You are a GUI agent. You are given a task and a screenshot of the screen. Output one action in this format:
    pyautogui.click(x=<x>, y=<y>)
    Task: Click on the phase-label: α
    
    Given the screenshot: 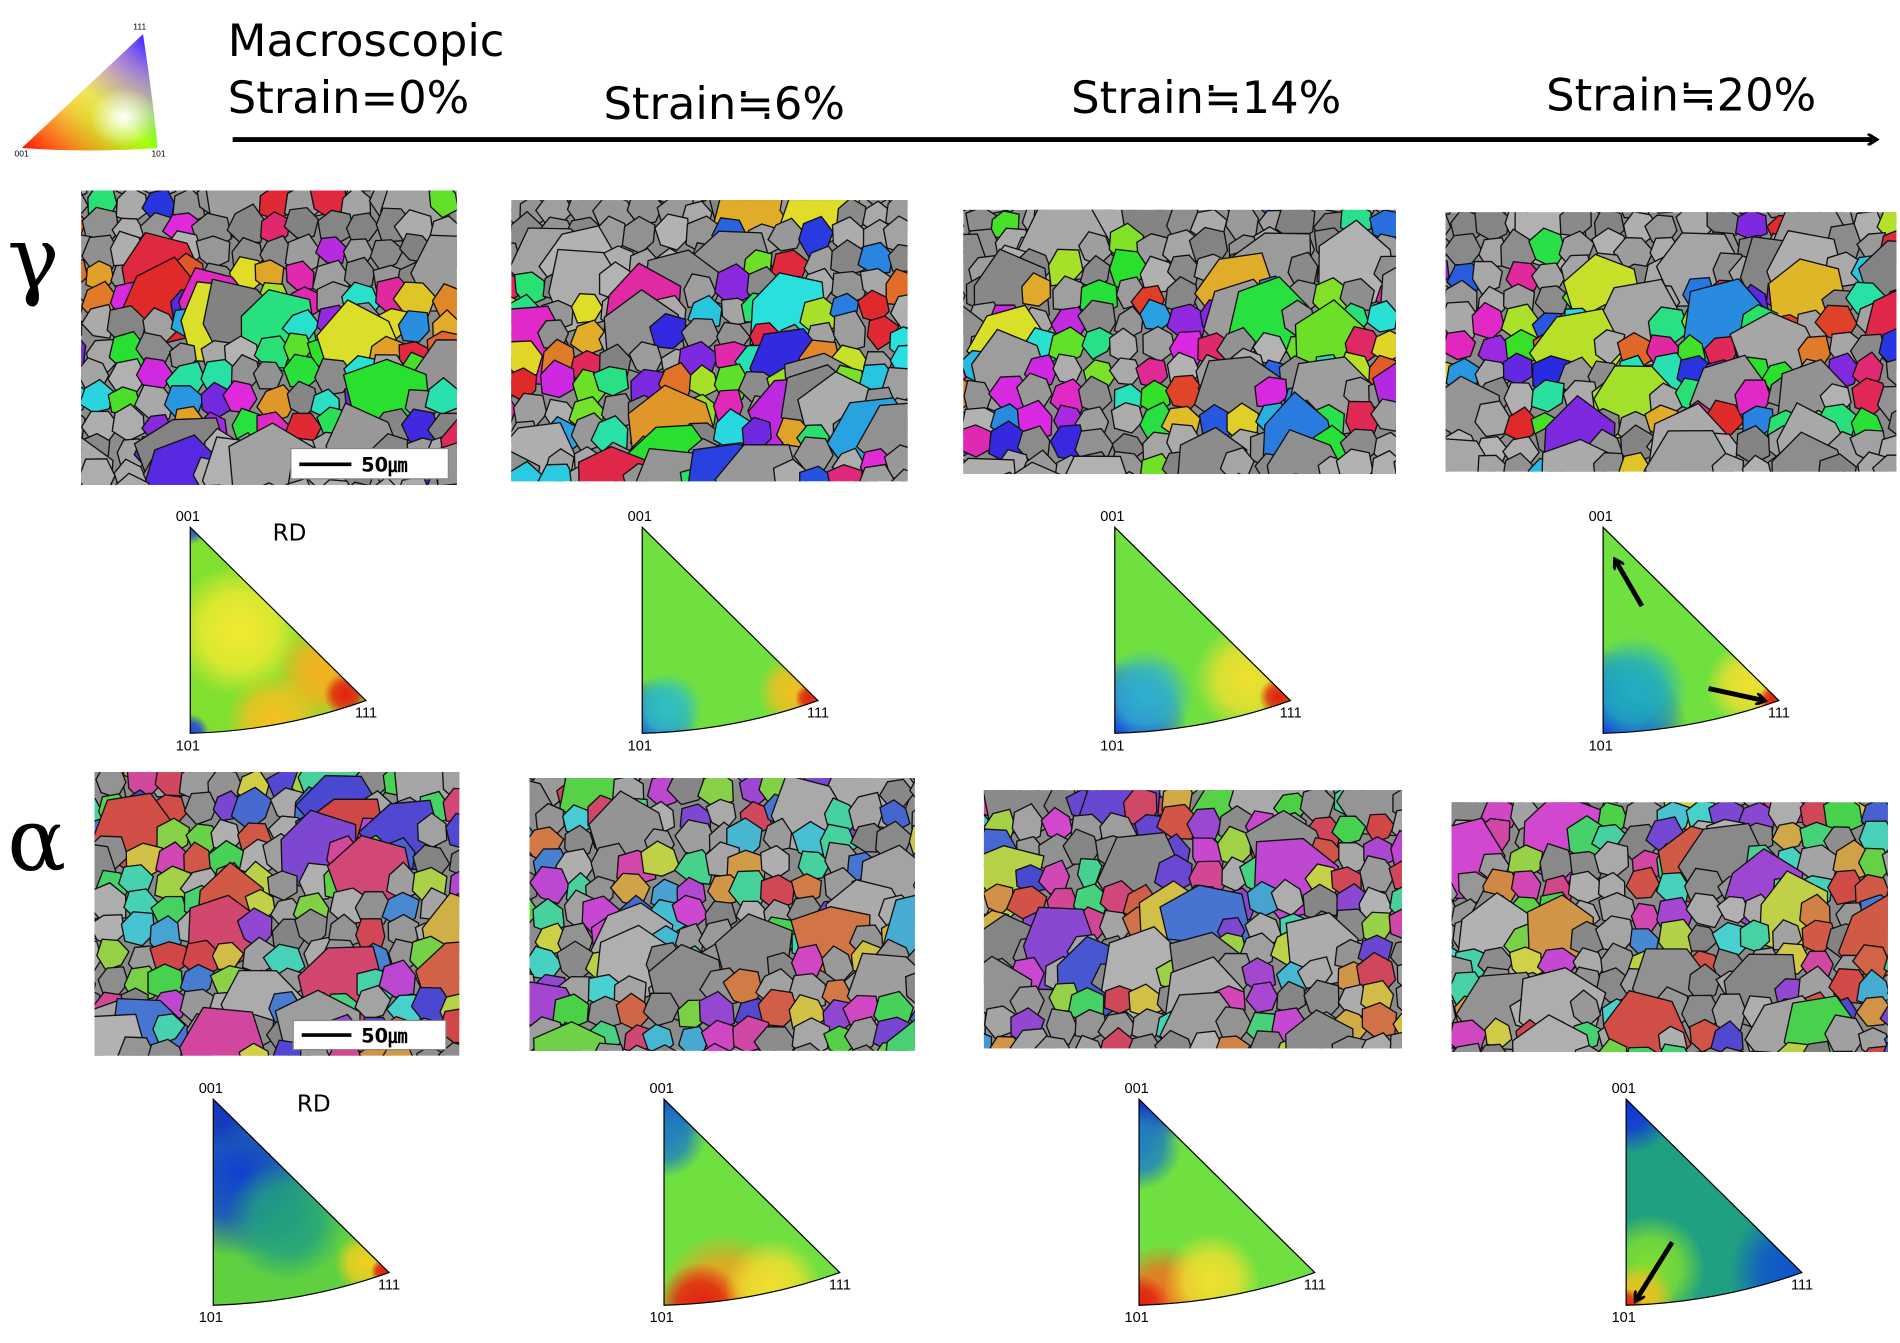 What is the action you would take?
    pyautogui.click(x=36, y=840)
    